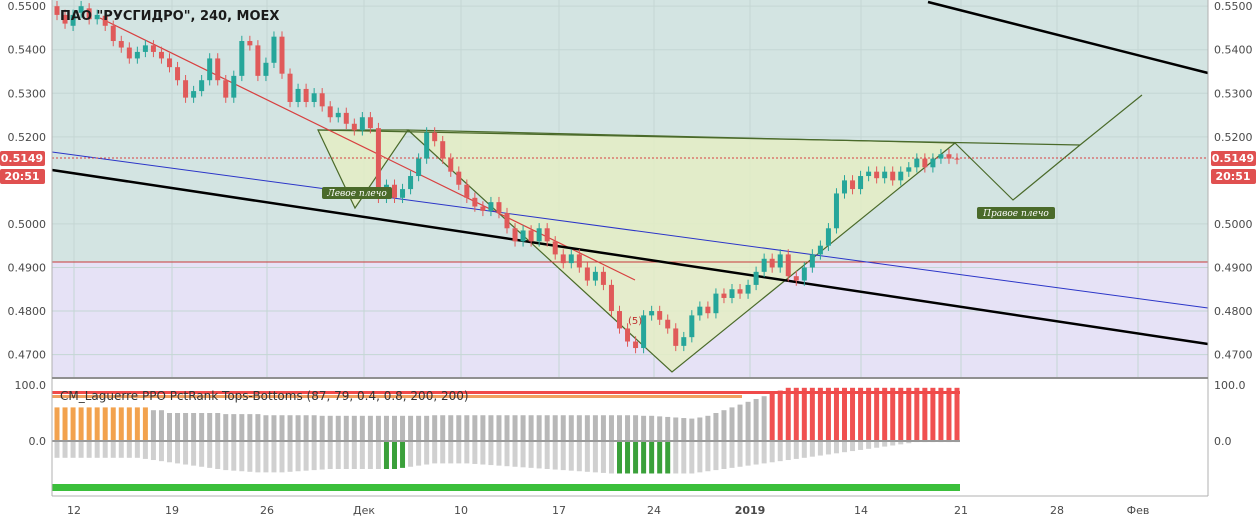  What do you see at coordinates (172, 510) in the screenshot?
I see `x-tick-label: 19` at bounding box center [172, 510].